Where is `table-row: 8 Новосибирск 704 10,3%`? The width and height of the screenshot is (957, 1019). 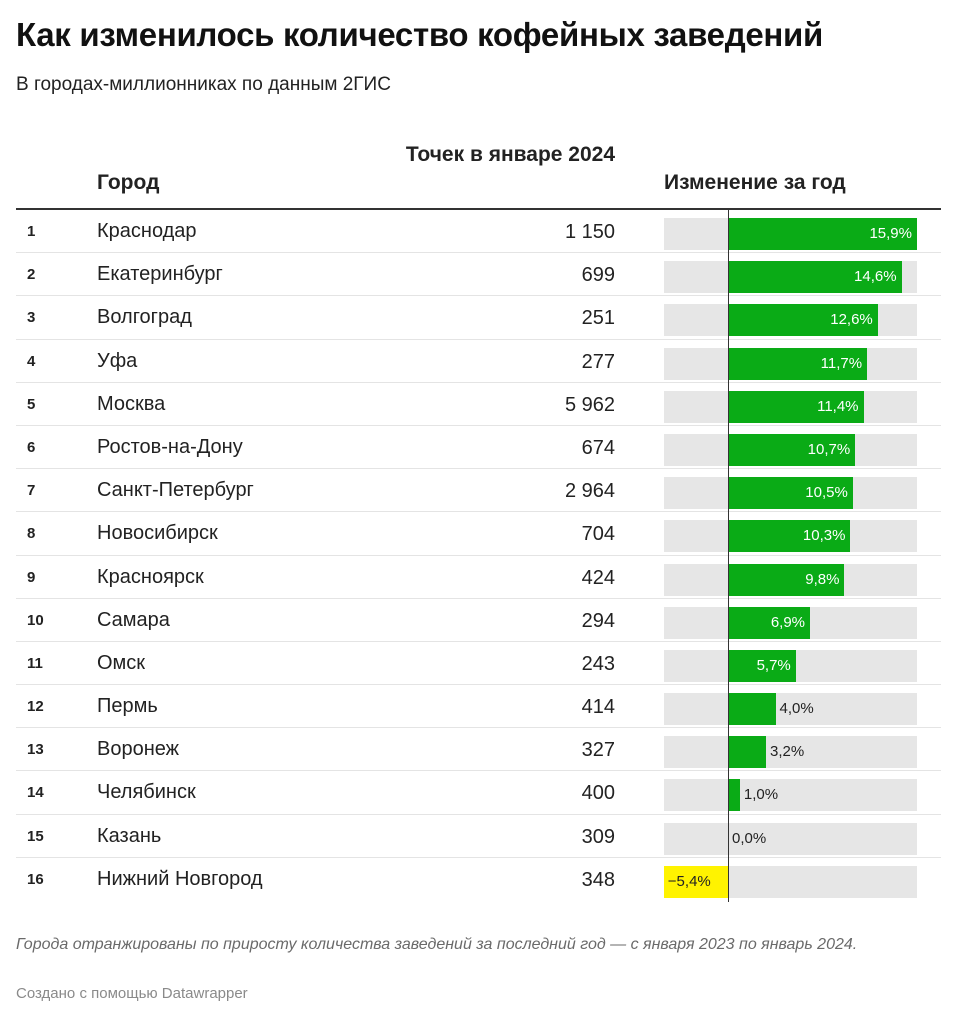 table-row: 8 Новосибирск 704 10,3% is located at coordinates (478, 534).